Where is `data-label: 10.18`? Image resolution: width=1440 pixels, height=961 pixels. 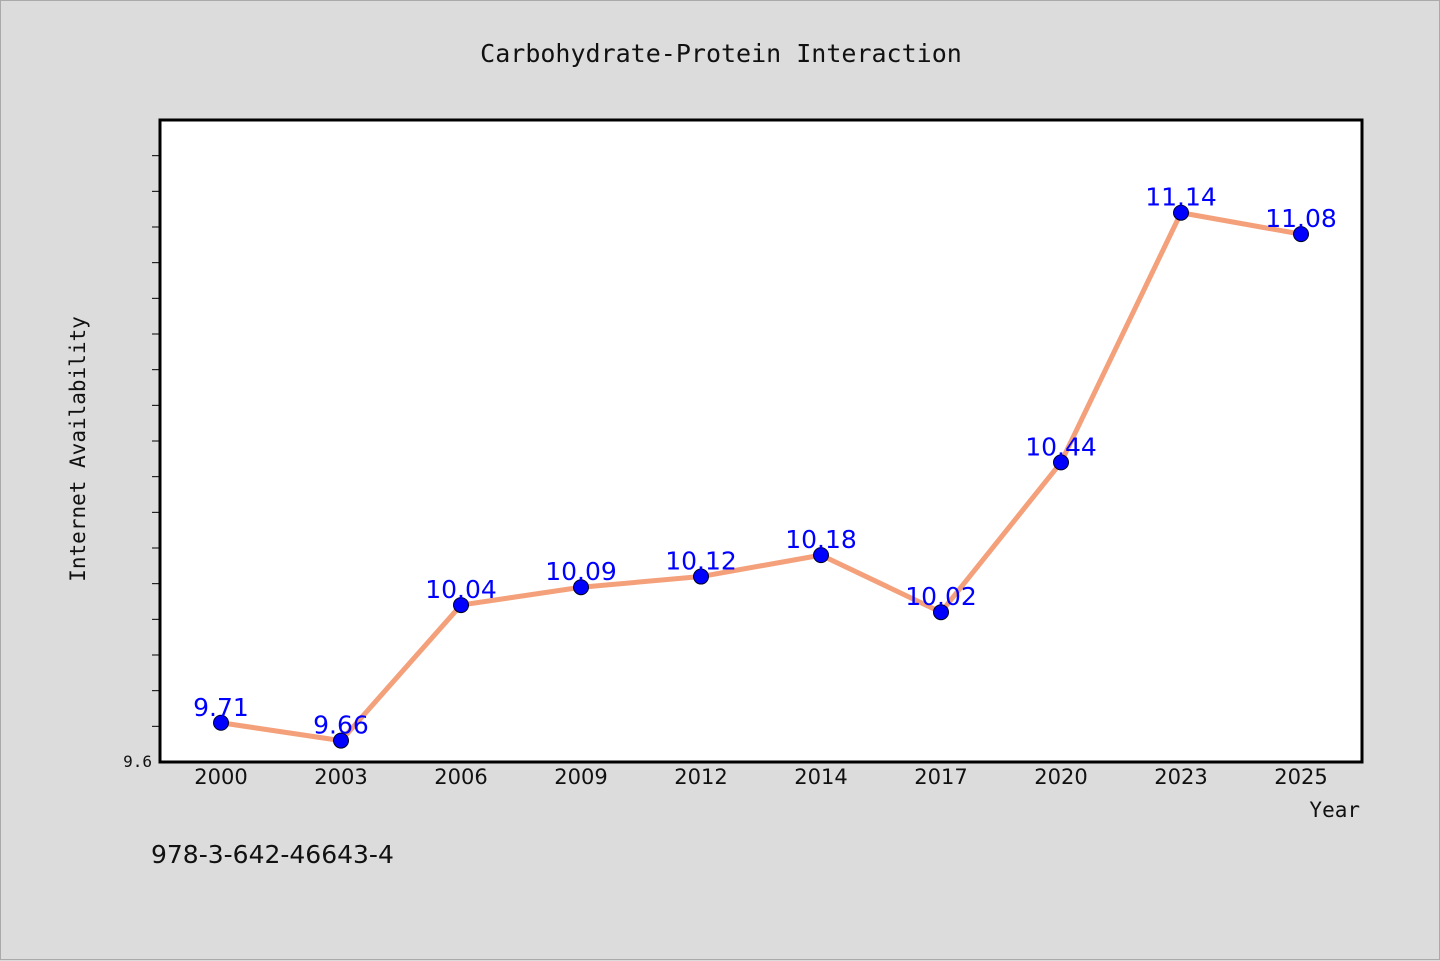
data-label: 10.18 is located at coordinates (821, 539).